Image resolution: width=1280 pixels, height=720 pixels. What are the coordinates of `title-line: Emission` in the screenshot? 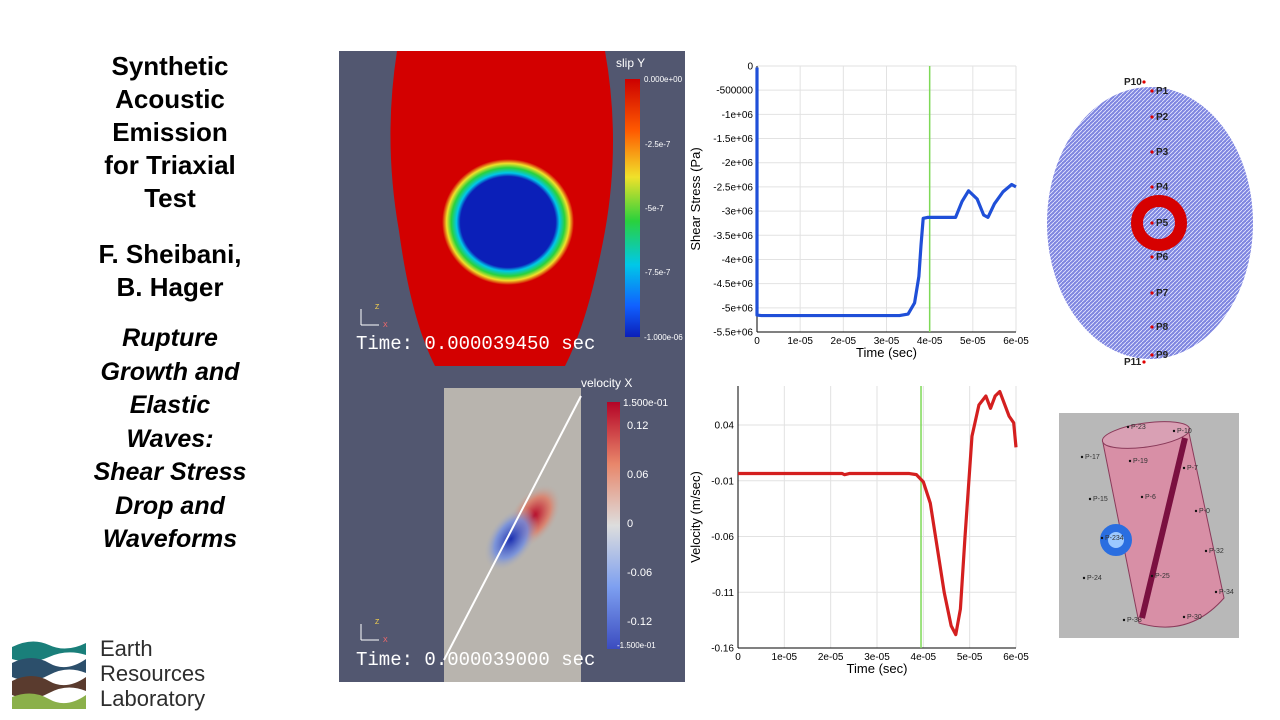 It's located at (170, 132).